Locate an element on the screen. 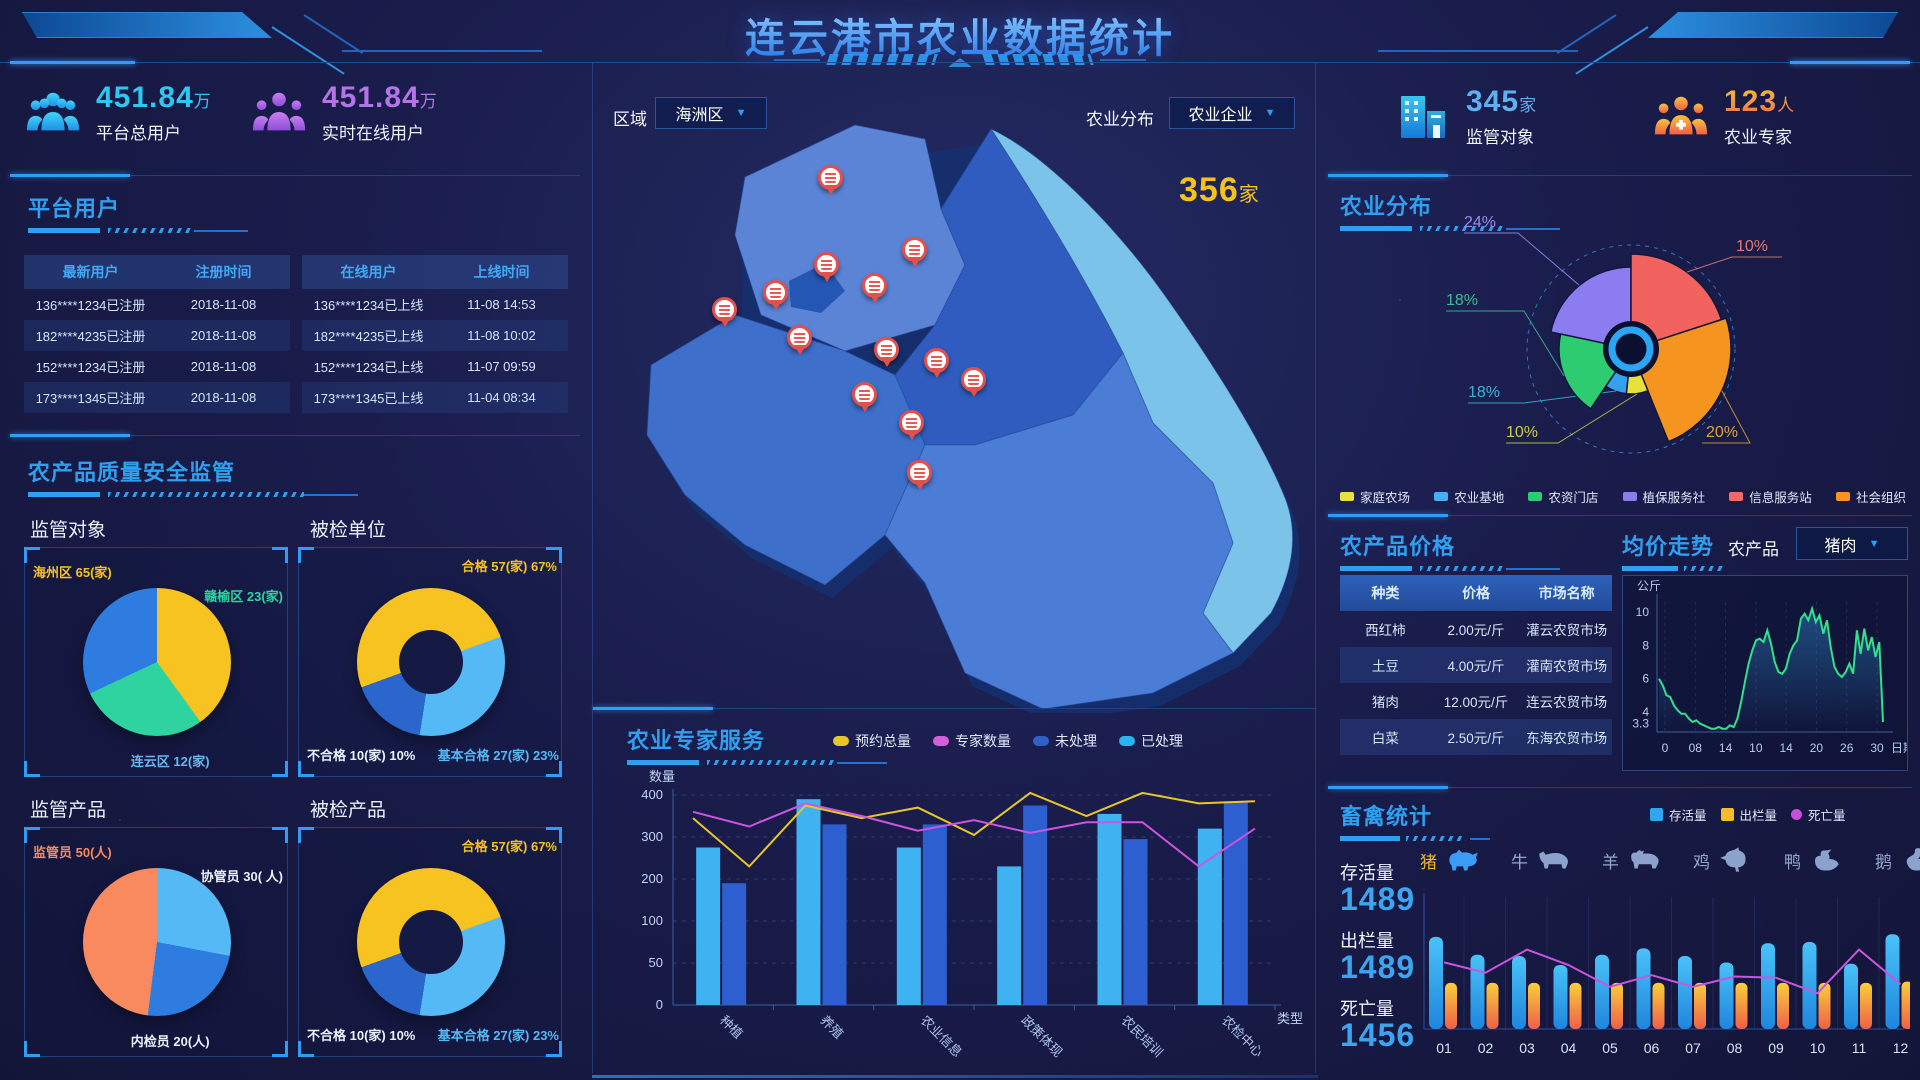 The height and width of the screenshot is (1080, 1920). section-title: 农产品质量安全监管 is located at coordinates (132, 472).